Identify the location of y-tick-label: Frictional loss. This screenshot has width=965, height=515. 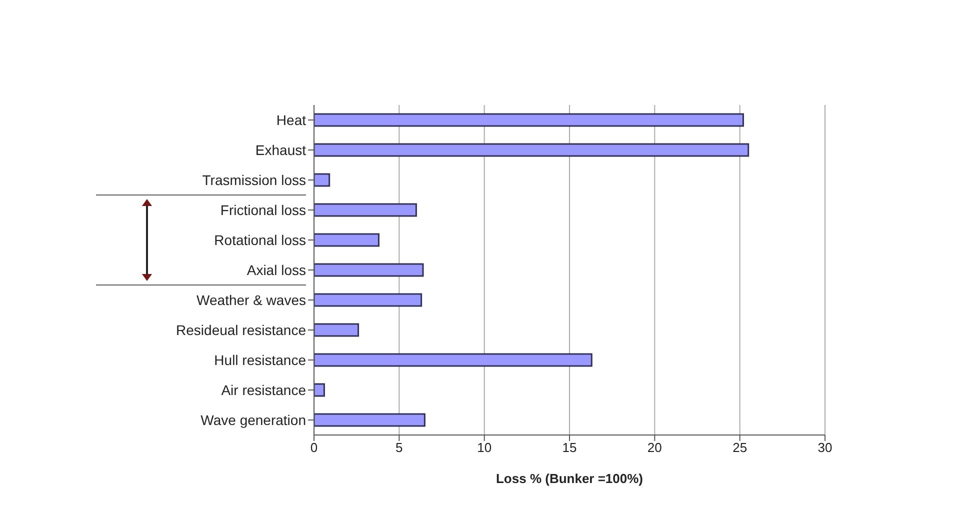
(263, 210).